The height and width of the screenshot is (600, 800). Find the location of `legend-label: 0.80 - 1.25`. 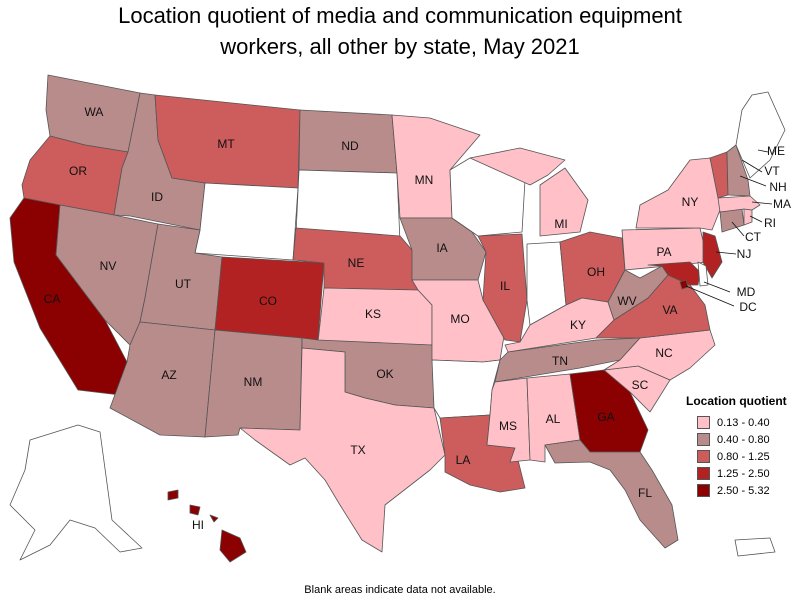

legend-label: 0.80 - 1.25 is located at coordinates (743, 456).